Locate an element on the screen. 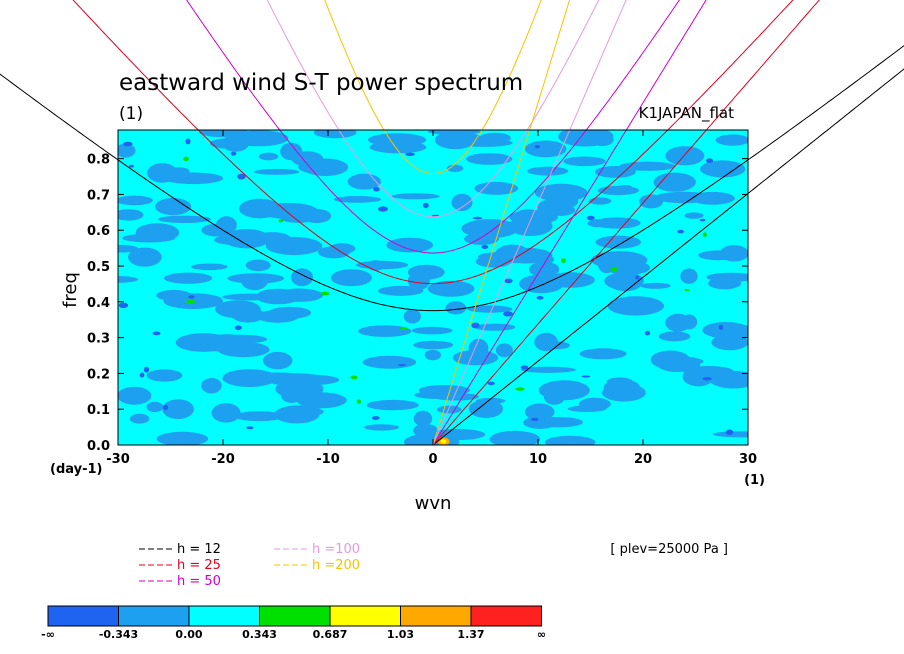 The height and width of the screenshot is (654, 904). field-peak-core is located at coordinates (443, 441).